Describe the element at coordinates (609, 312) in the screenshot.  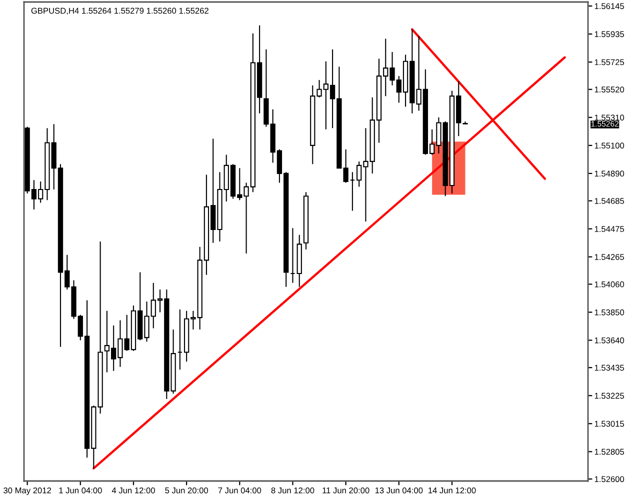
I see `y-tick-label: 1.53850` at that location.